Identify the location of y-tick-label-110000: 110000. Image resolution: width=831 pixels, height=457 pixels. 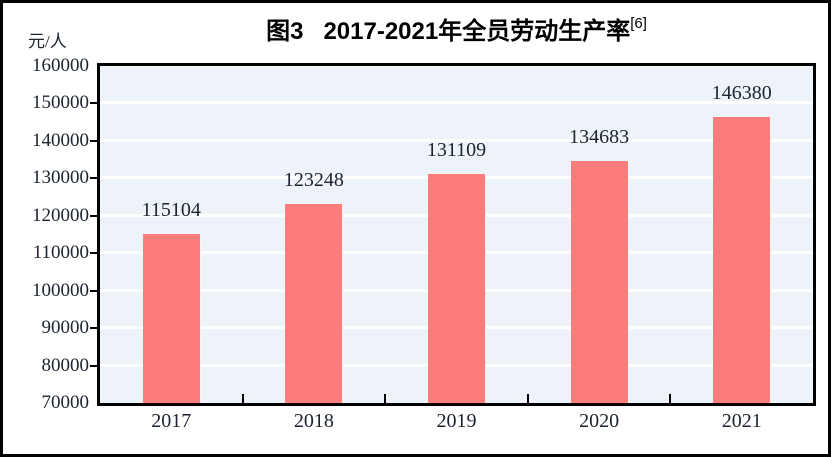
(60, 253).